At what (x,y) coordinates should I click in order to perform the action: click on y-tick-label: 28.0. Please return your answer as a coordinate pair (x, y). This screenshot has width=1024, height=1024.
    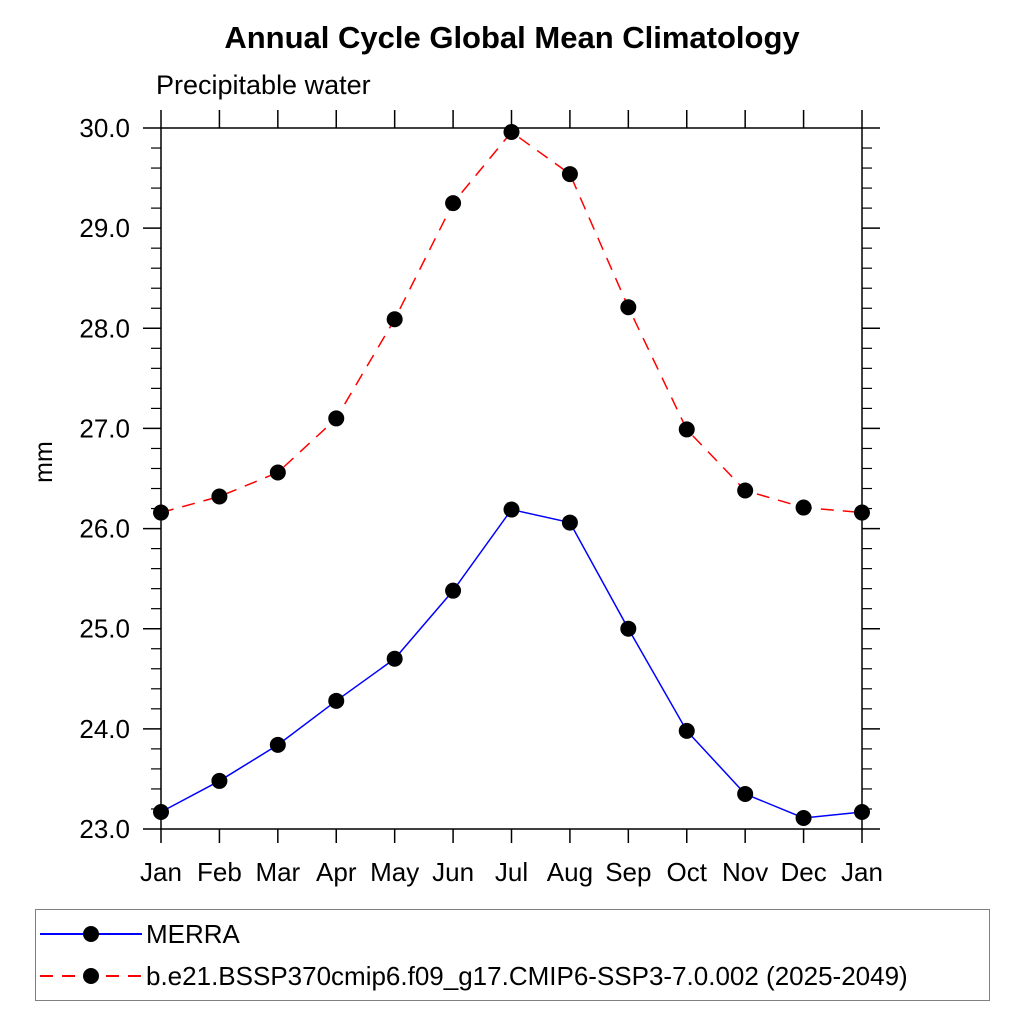
    Looking at the image, I should click on (104, 328).